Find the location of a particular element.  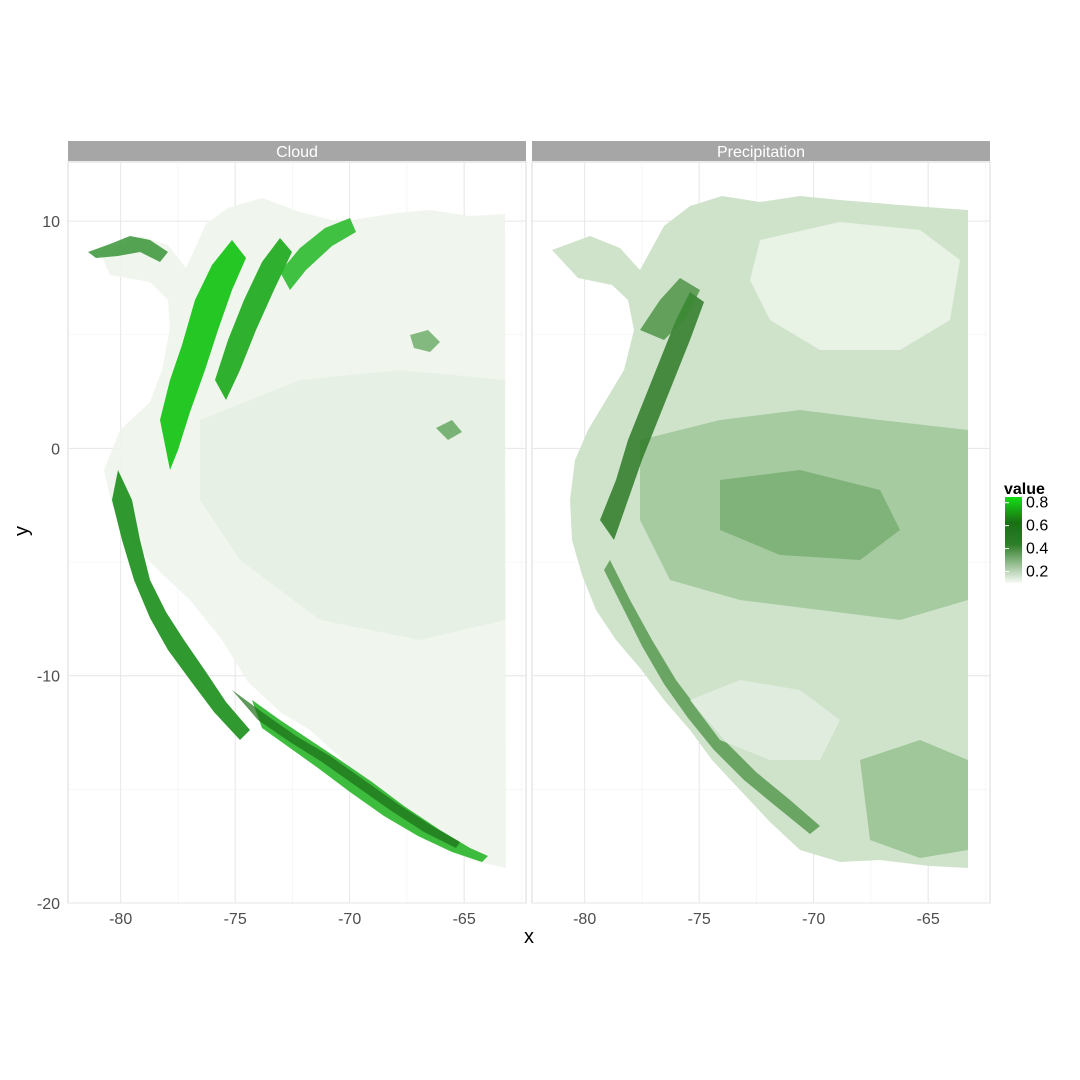

y-axis-title: y is located at coordinates (22, 531).